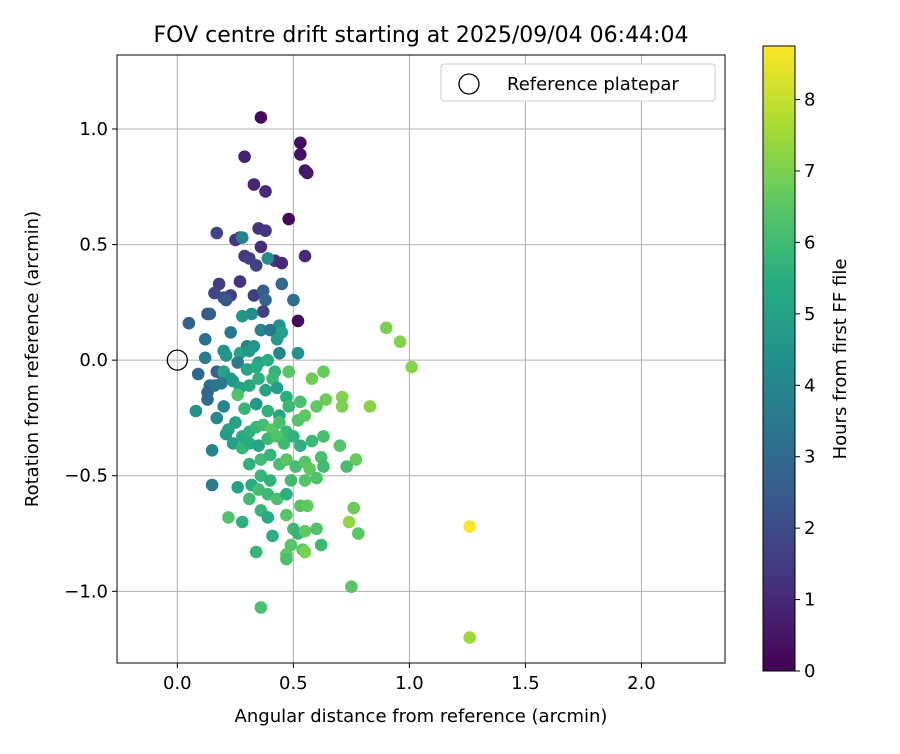 Image resolution: width=900 pixels, height=754 pixels. Describe the element at coordinates (90, 360) in the screenshot. I see `y-axis-ticks: −1.0 −0.5 0.0 0.5 1.0` at that location.